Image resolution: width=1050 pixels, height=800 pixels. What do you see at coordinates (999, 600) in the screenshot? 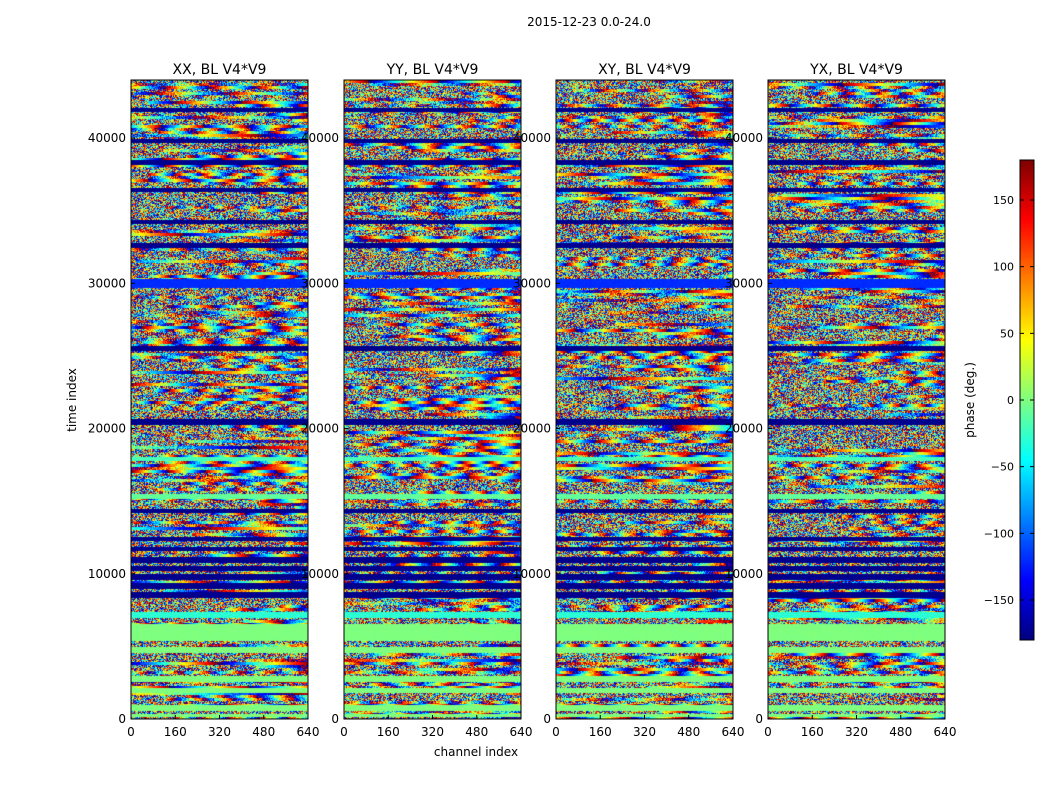
I see `colorbar-tick-label: −150` at bounding box center [999, 600].